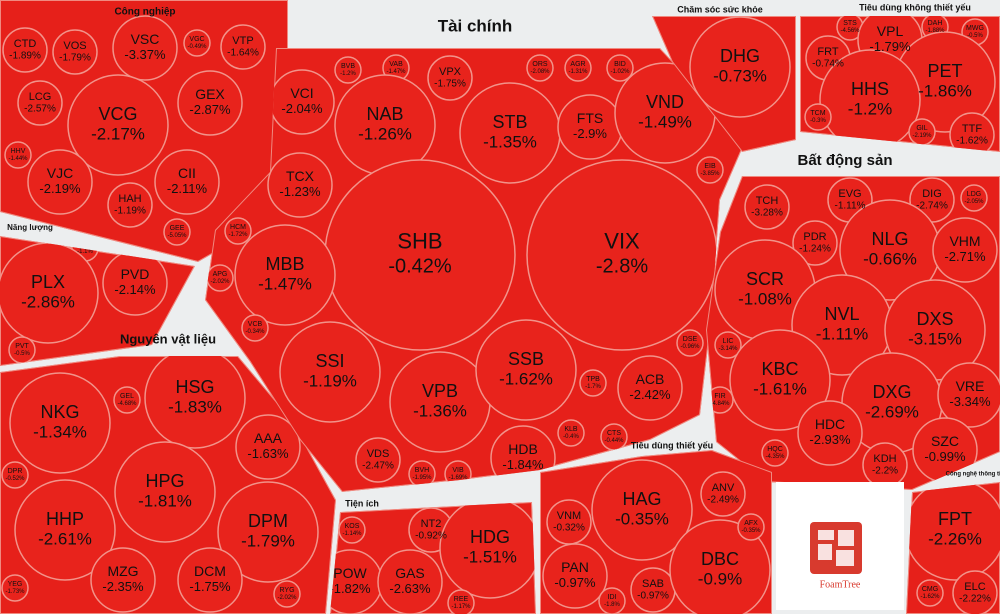  I want to click on stock-ticker: HDG, so click(490, 537).